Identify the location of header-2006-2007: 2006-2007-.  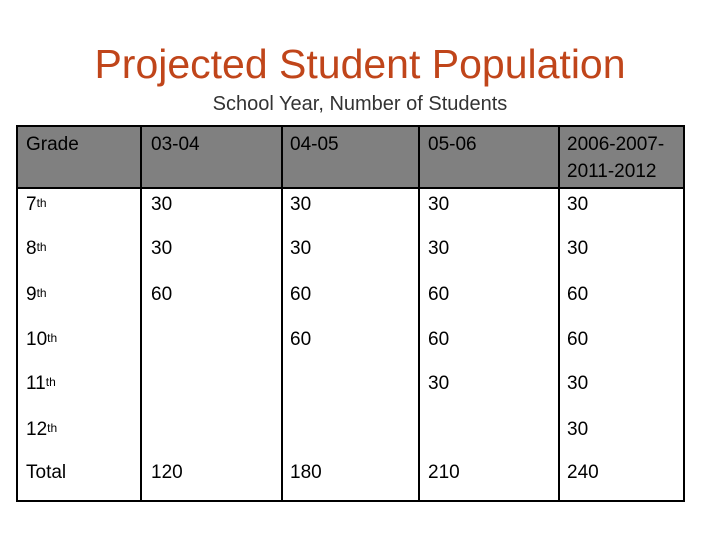
(616, 144).